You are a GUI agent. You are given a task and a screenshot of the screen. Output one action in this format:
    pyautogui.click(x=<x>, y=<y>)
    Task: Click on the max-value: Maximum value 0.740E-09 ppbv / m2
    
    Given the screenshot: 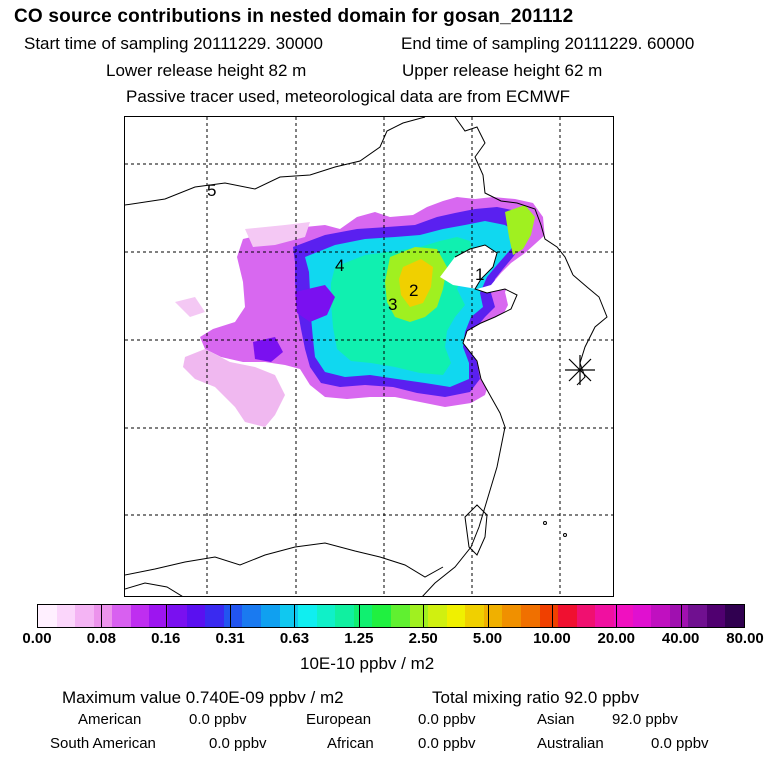 What is the action you would take?
    pyautogui.click(x=203, y=697)
    